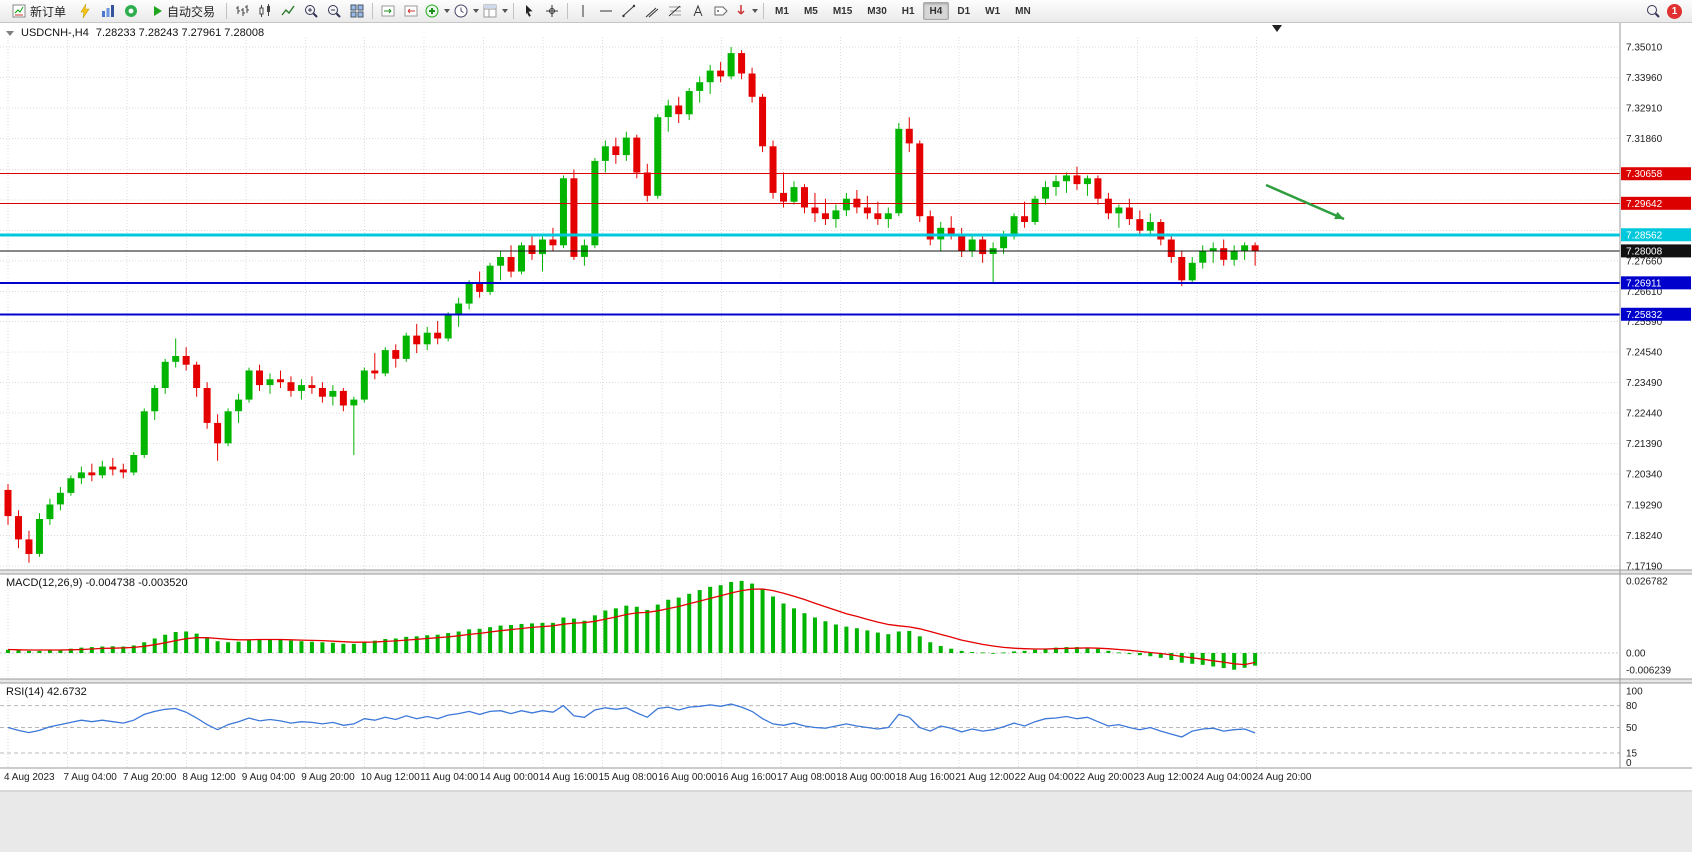 The image size is (1692, 852). Describe the element at coordinates (908, 11) in the screenshot. I see `timeframe-button-H1: H1` at that location.